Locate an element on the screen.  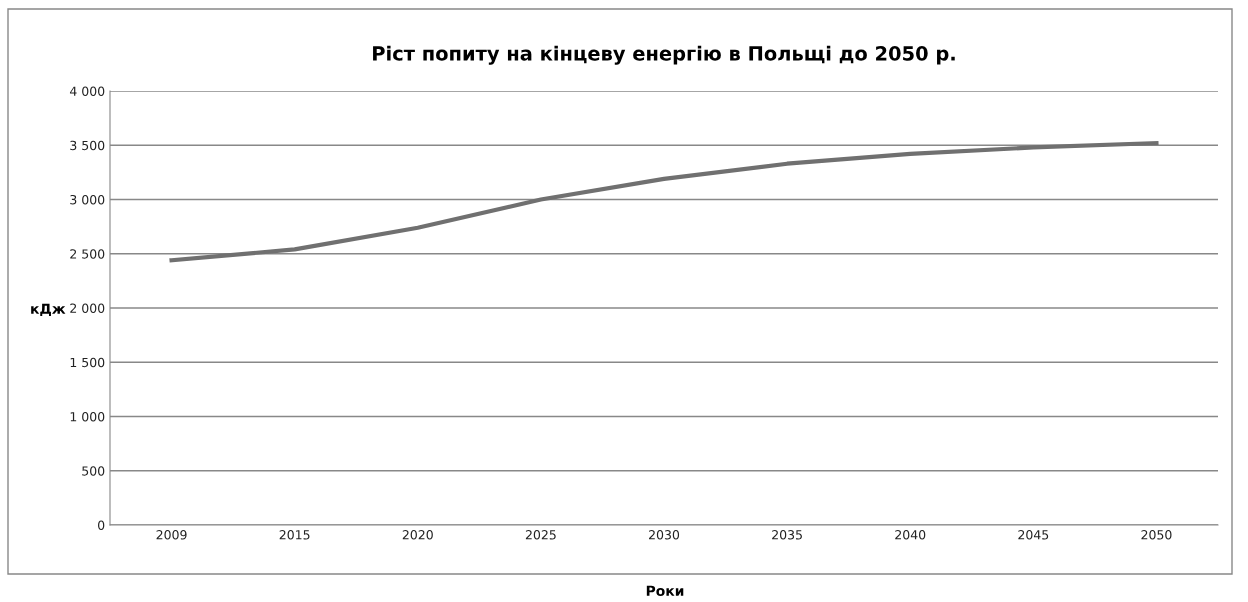
y-tick-label: 3 000 is located at coordinates (87, 199).